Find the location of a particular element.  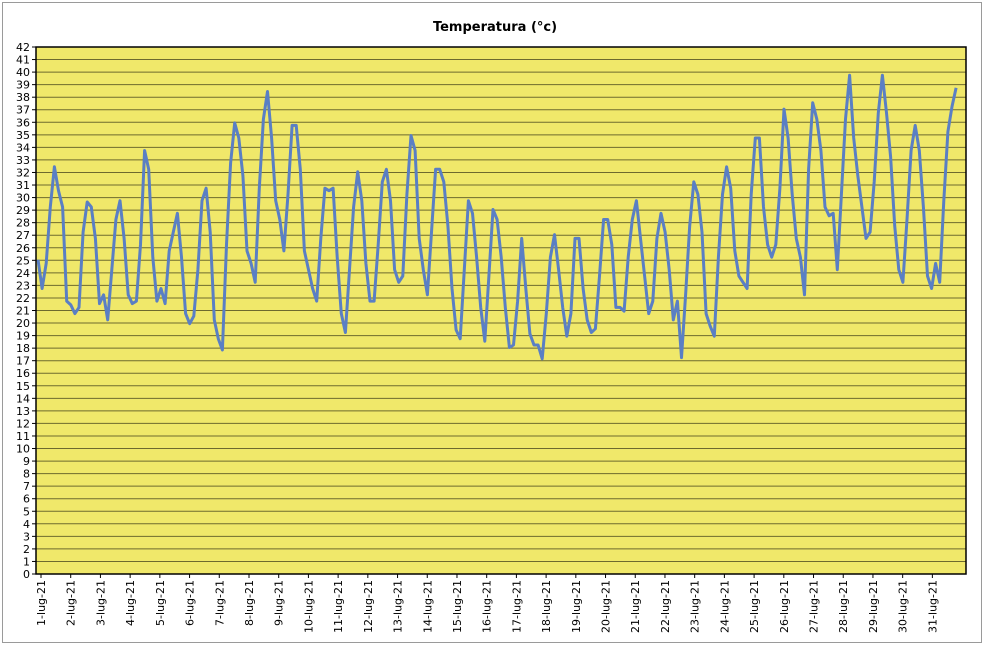

x-tick-label: 7-lug-21 is located at coordinates (219, 603).